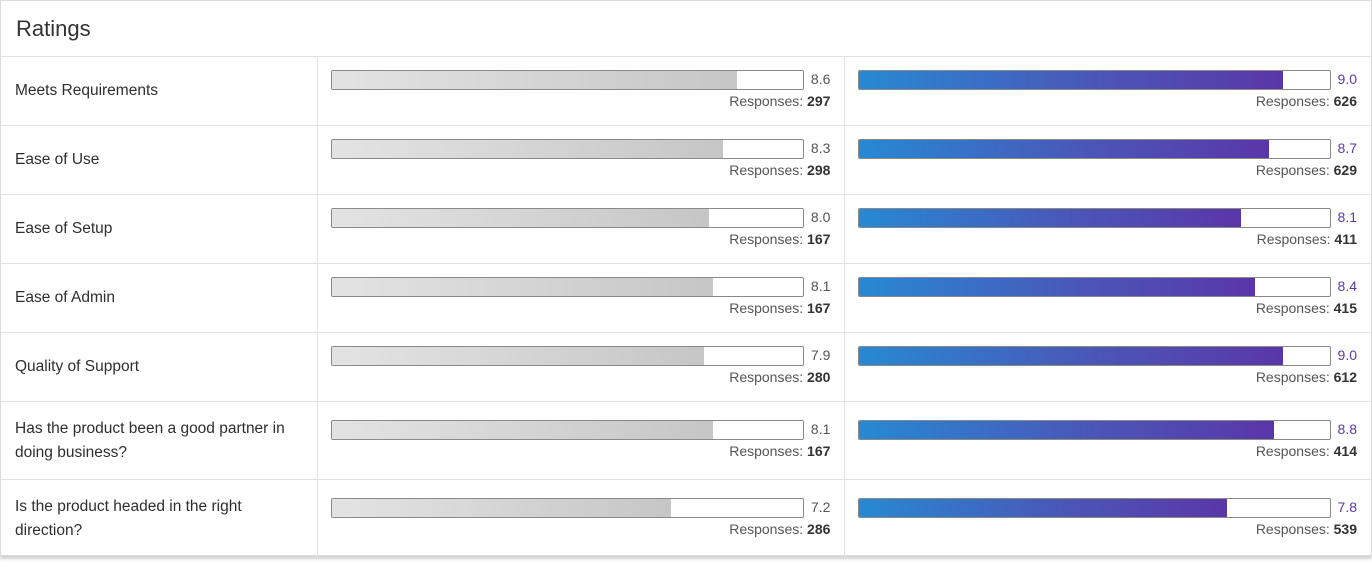  Describe the element at coordinates (1345, 308) in the screenshot. I see `responses-count: 415` at that location.